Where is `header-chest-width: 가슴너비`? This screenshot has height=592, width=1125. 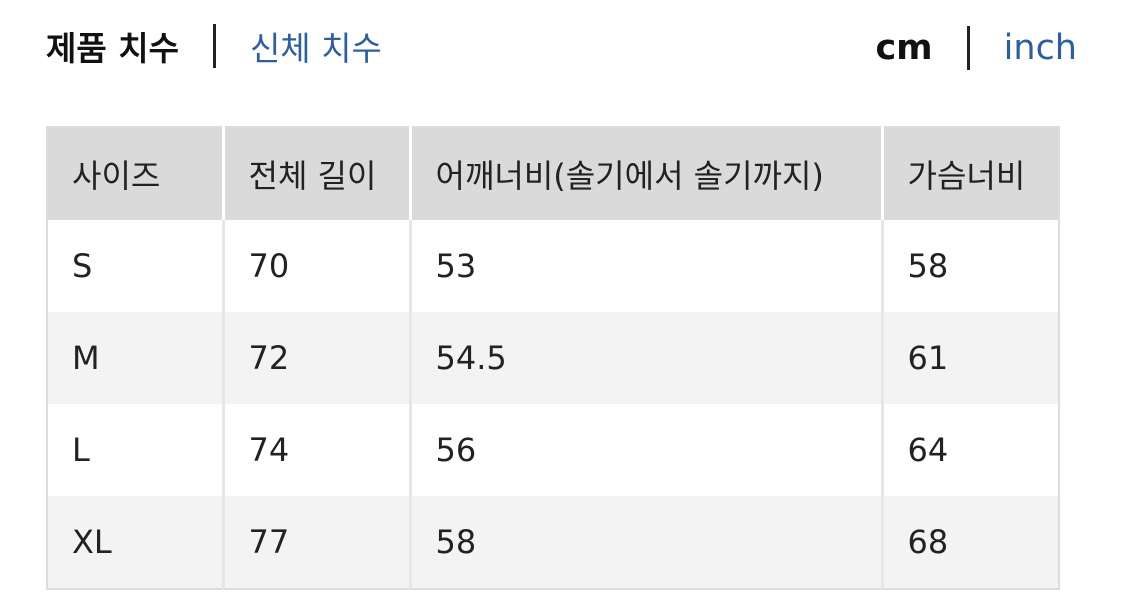 header-chest-width: 가슴너비 is located at coordinates (969, 173).